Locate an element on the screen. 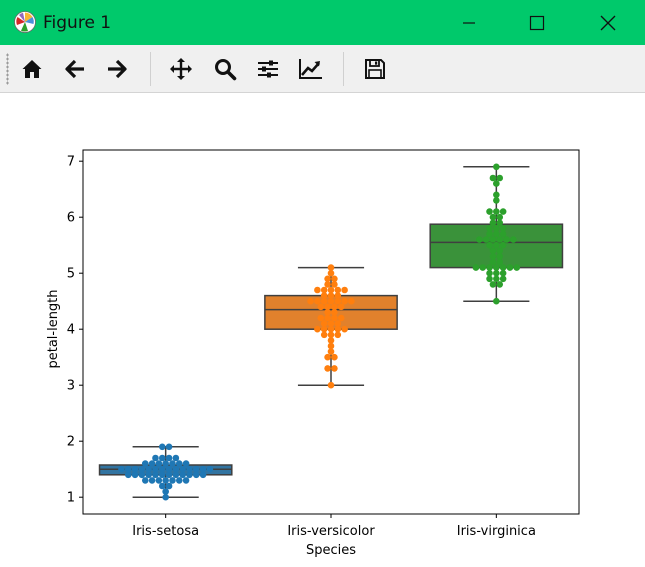 The height and width of the screenshot is (567, 645). x-tick-label: Iris-virginica is located at coordinates (496, 531).